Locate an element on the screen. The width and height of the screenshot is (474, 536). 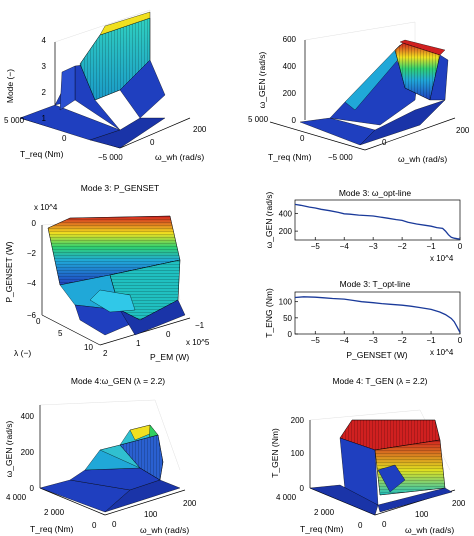
y-tick: 1 is located at coordinates (138, 343).